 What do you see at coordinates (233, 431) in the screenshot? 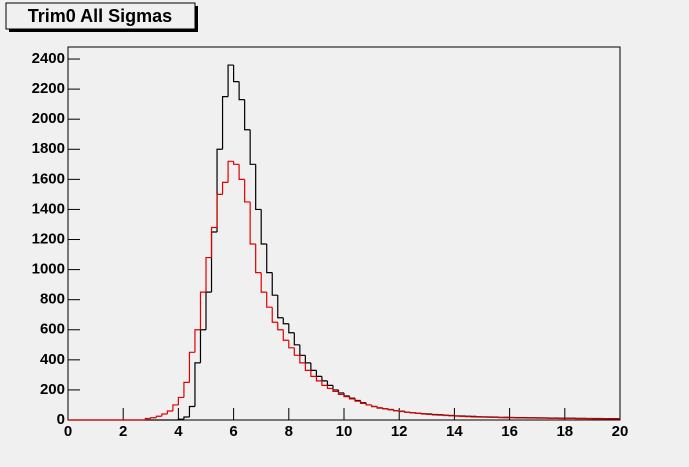
I see `x-tick-label: 6` at bounding box center [233, 431].